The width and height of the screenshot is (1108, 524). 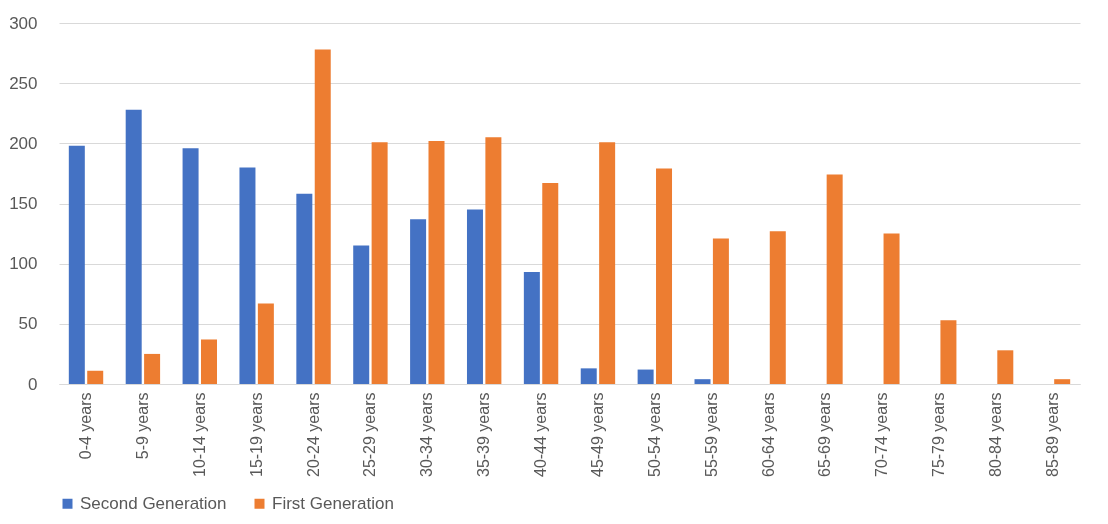 What do you see at coordinates (256, 434) in the screenshot?
I see `x-tick-label: 15-19 years` at bounding box center [256, 434].